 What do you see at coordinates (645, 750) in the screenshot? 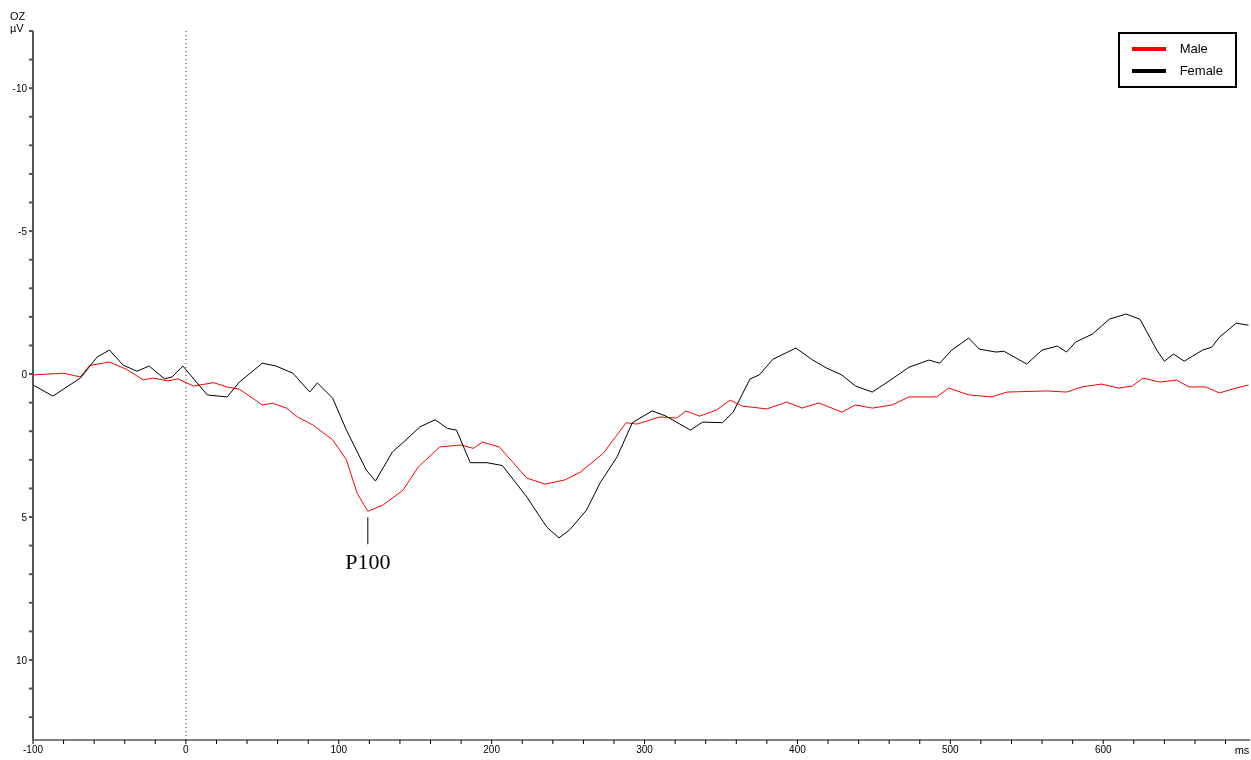
I see `x-tick-label: 300` at bounding box center [645, 750].